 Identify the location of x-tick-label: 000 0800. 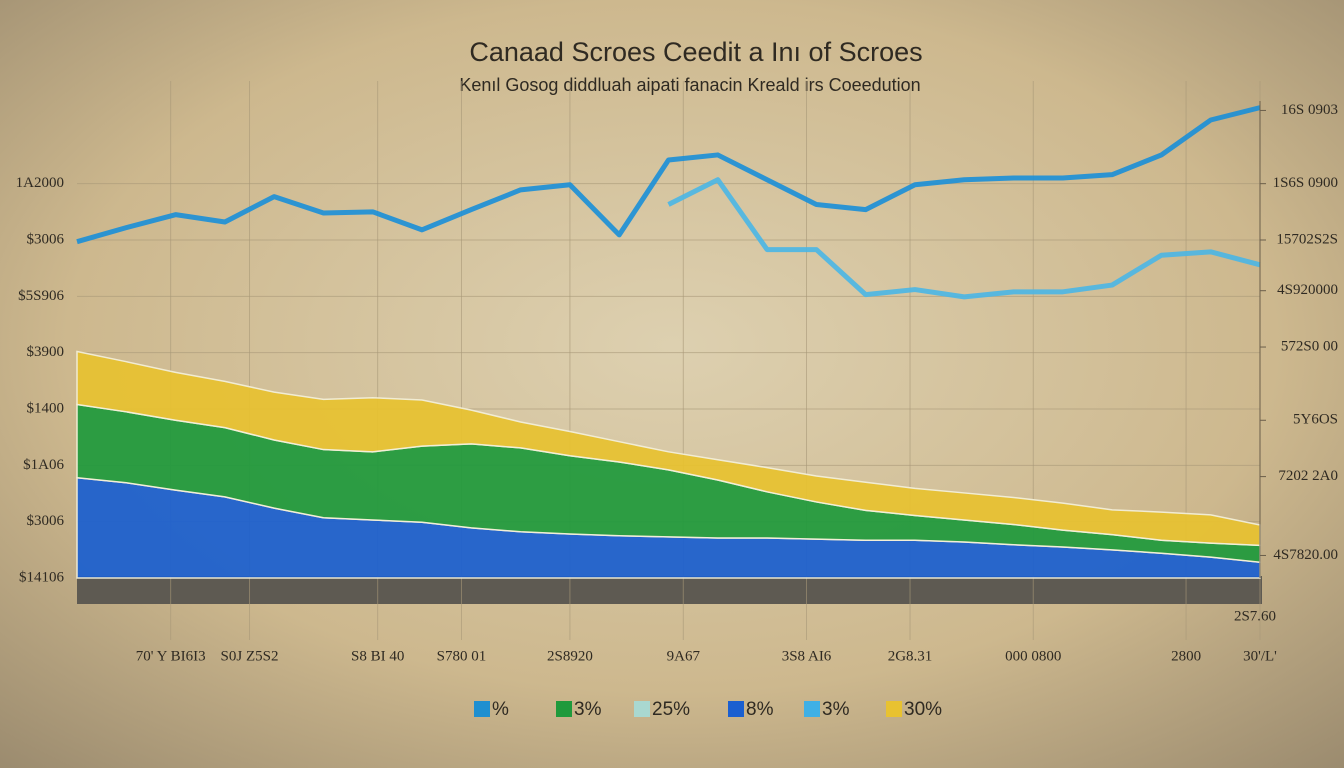
(1033, 656).